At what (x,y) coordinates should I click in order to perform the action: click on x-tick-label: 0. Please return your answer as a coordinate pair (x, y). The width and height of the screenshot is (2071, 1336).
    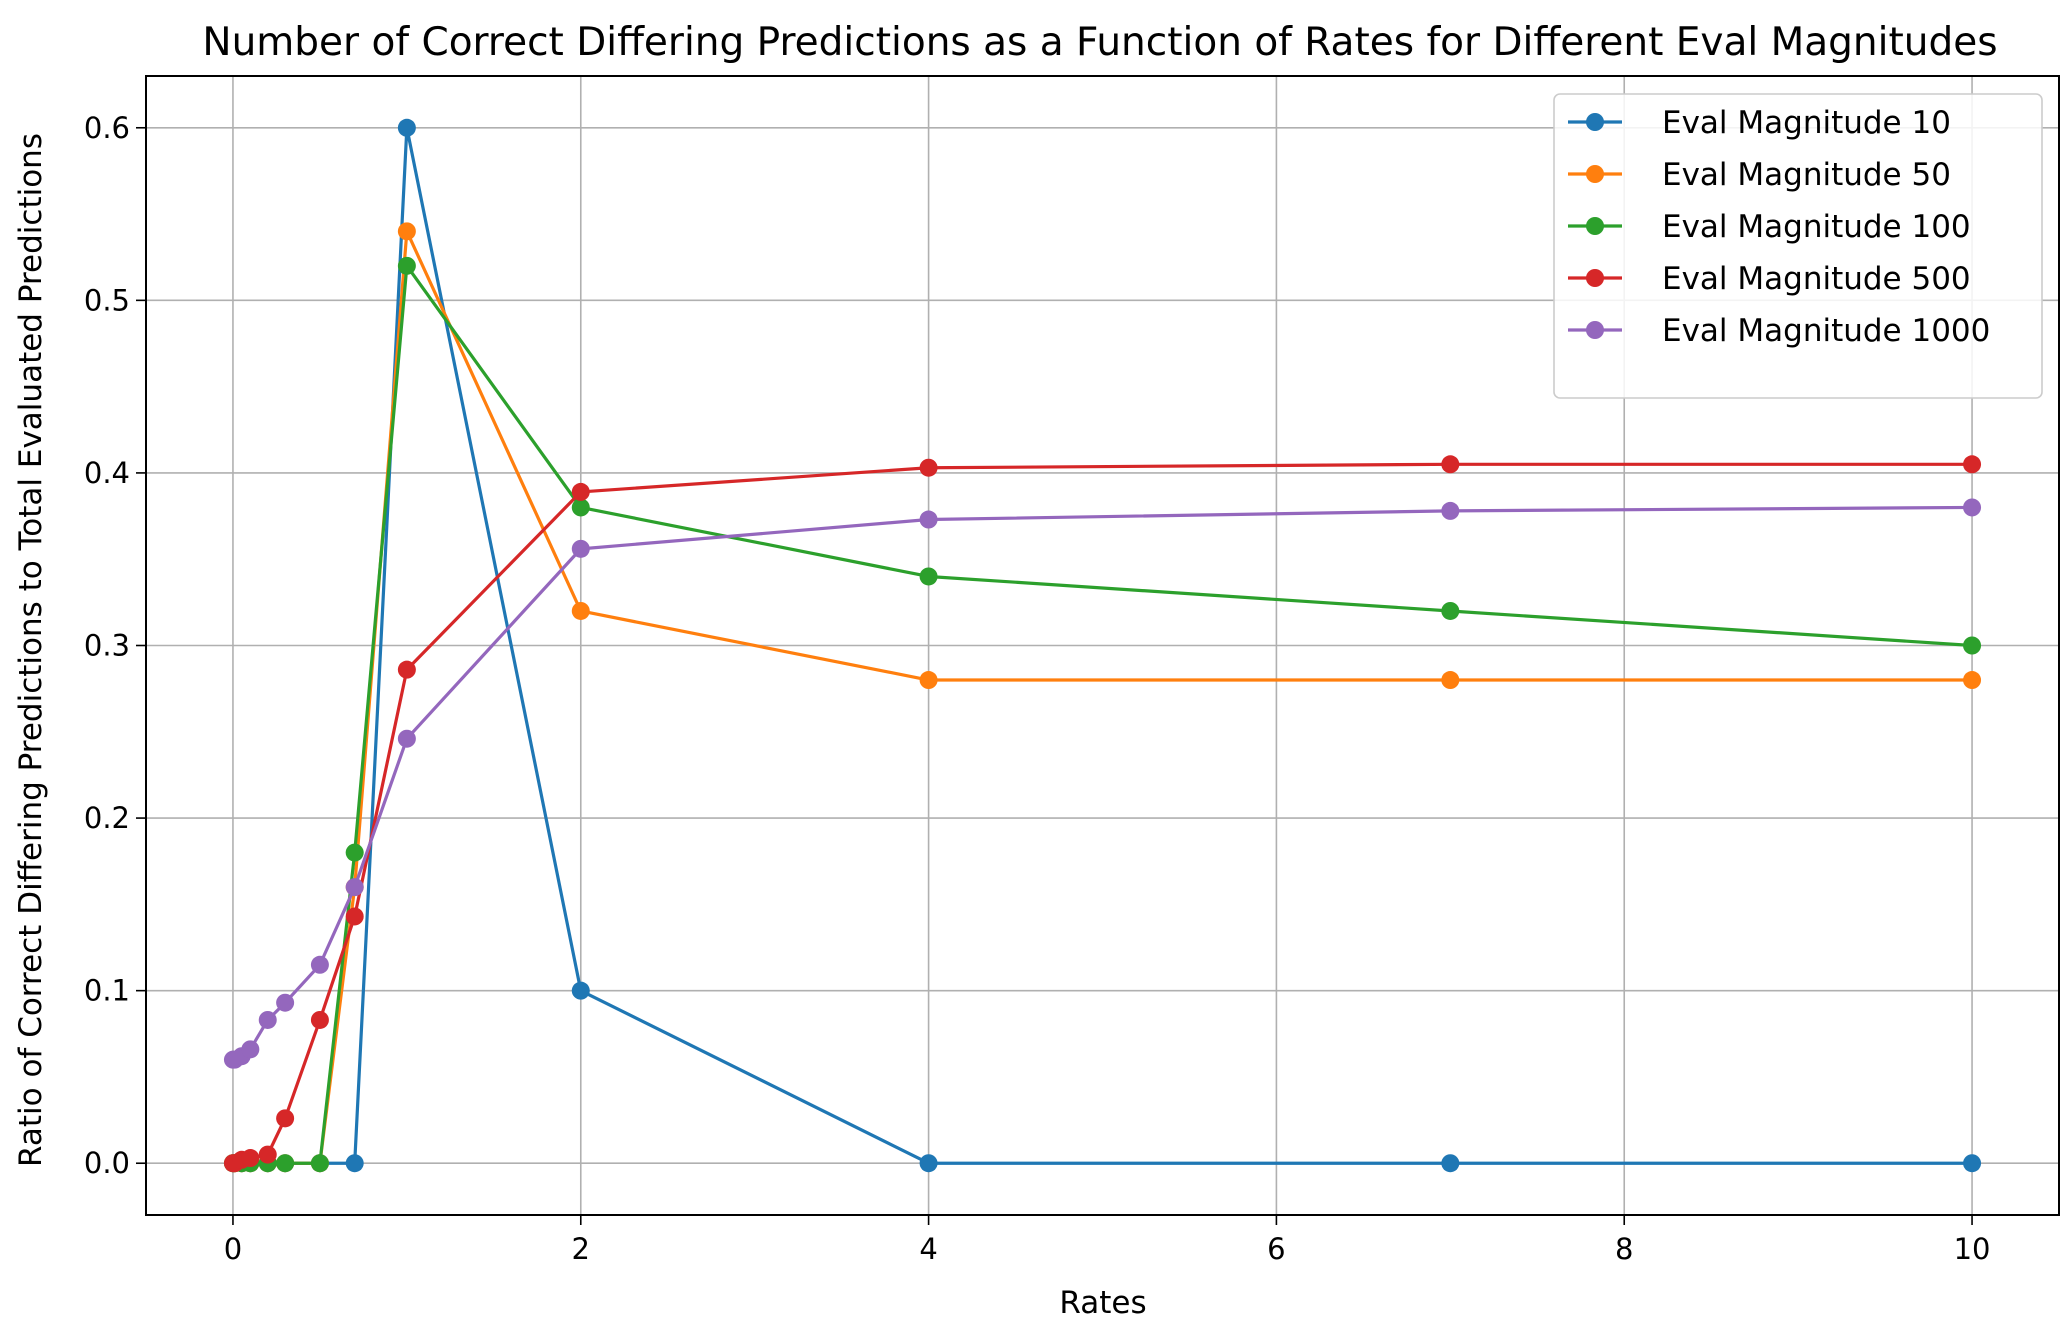
    Looking at the image, I should click on (233, 1249).